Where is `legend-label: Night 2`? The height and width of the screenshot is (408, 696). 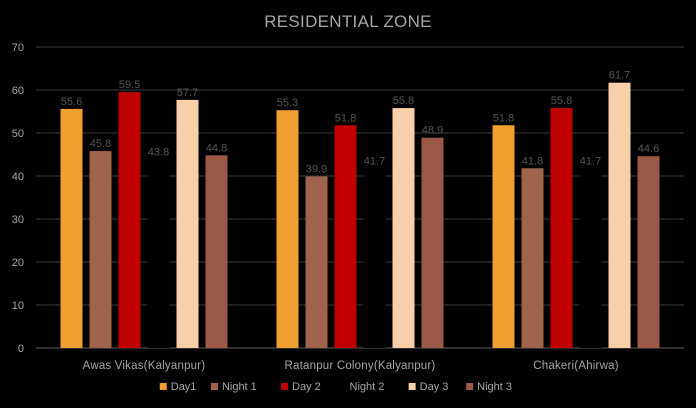
legend-label: Night 2 is located at coordinates (367, 387).